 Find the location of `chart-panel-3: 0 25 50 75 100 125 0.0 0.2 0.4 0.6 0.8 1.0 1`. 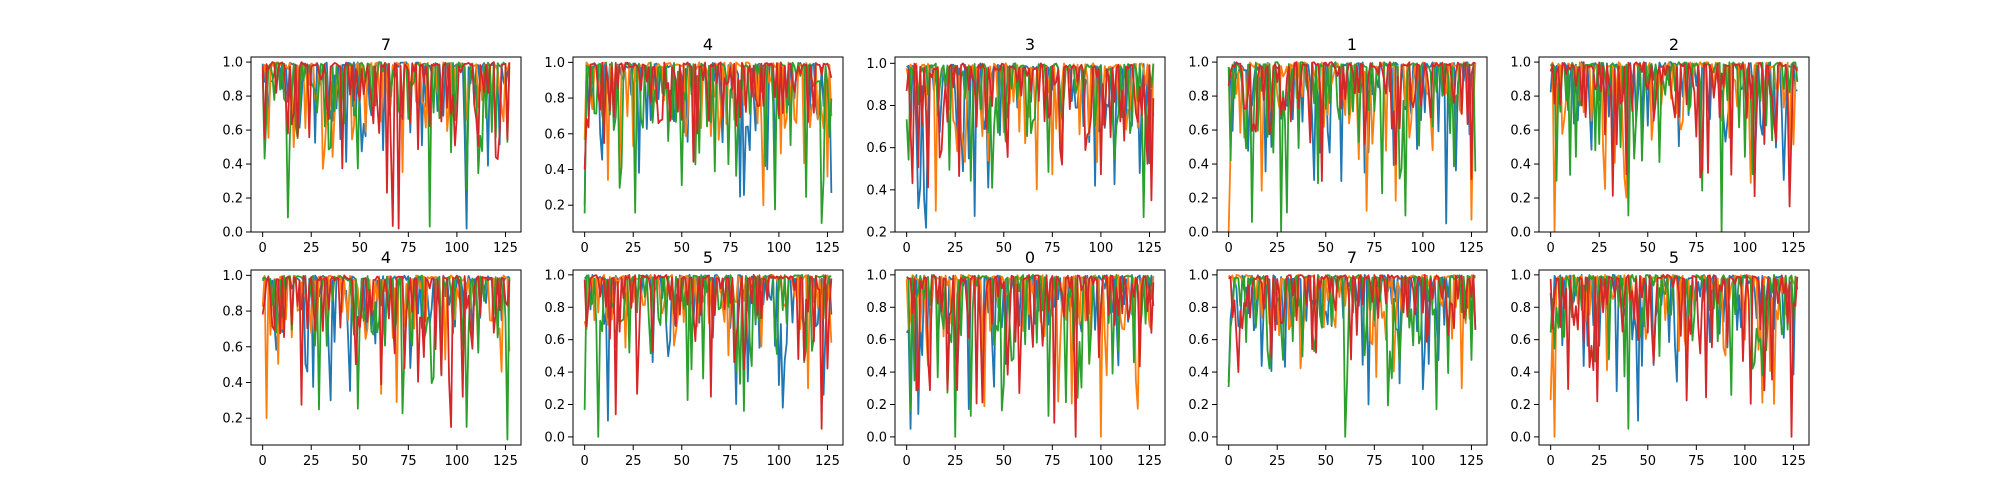

chart-panel-3: 0 25 50 75 100 125 0.0 0.2 0.4 0.6 0.8 1.0 1 is located at coordinates (1338, 145).